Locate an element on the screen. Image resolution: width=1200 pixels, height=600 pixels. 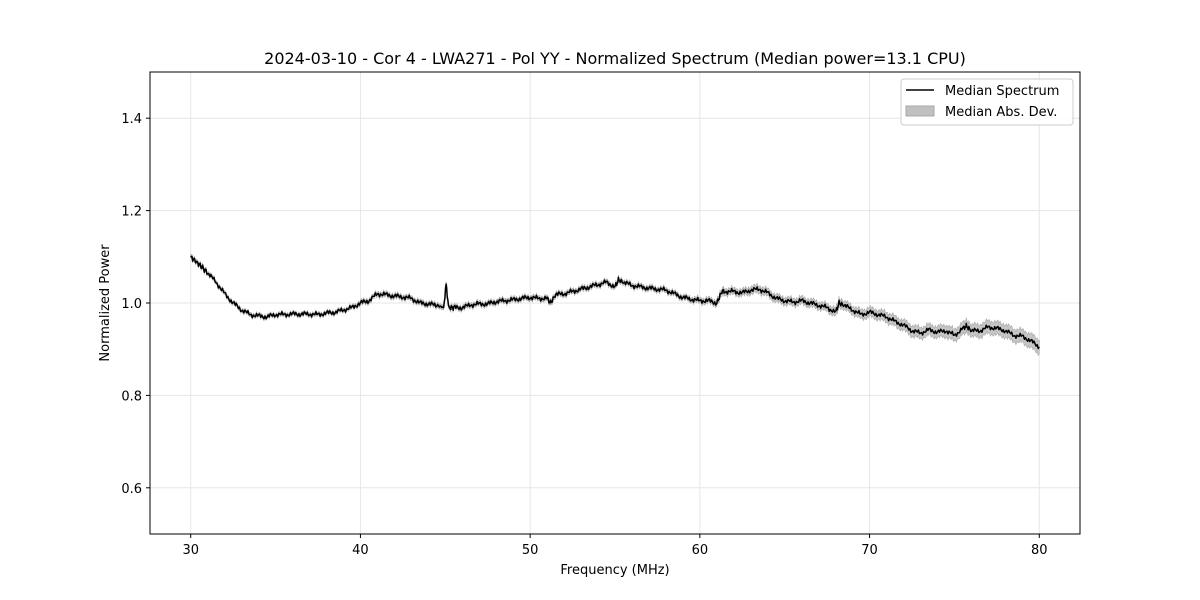
x-tick-label: 50 is located at coordinates (530, 550).